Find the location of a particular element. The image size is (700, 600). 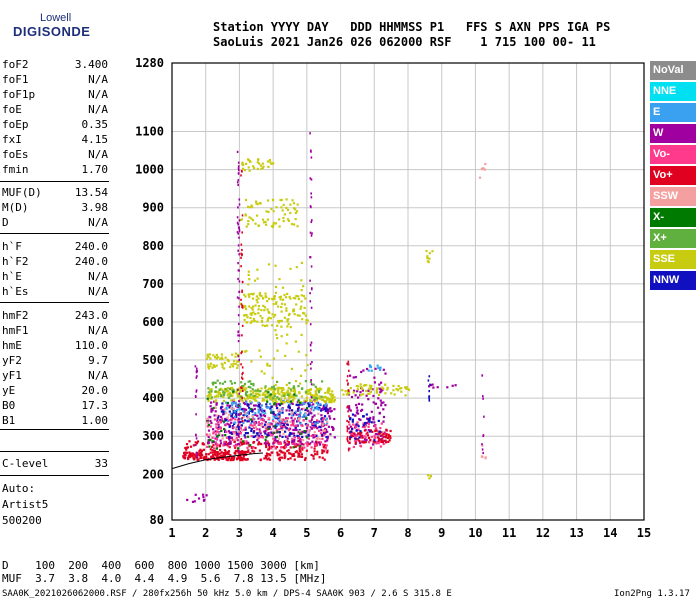

param-row: h`F2 240.0 is located at coordinates (55, 262).